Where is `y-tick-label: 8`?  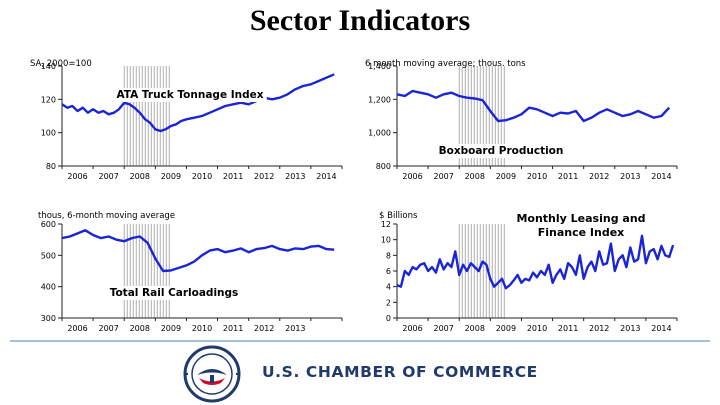
y-tick-label: 8 is located at coordinates (388, 255).